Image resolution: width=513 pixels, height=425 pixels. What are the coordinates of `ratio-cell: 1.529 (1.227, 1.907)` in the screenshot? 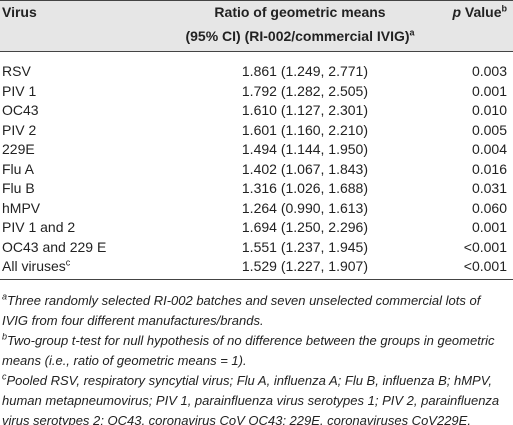 It's located at (304, 266).